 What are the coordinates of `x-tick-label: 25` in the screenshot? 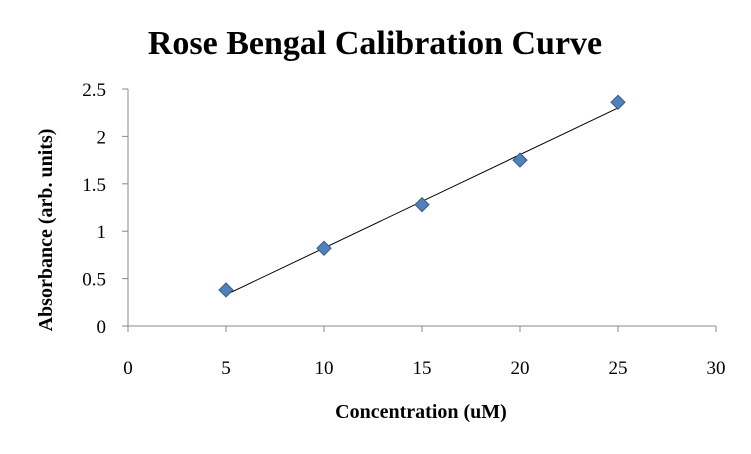 It's located at (618, 368).